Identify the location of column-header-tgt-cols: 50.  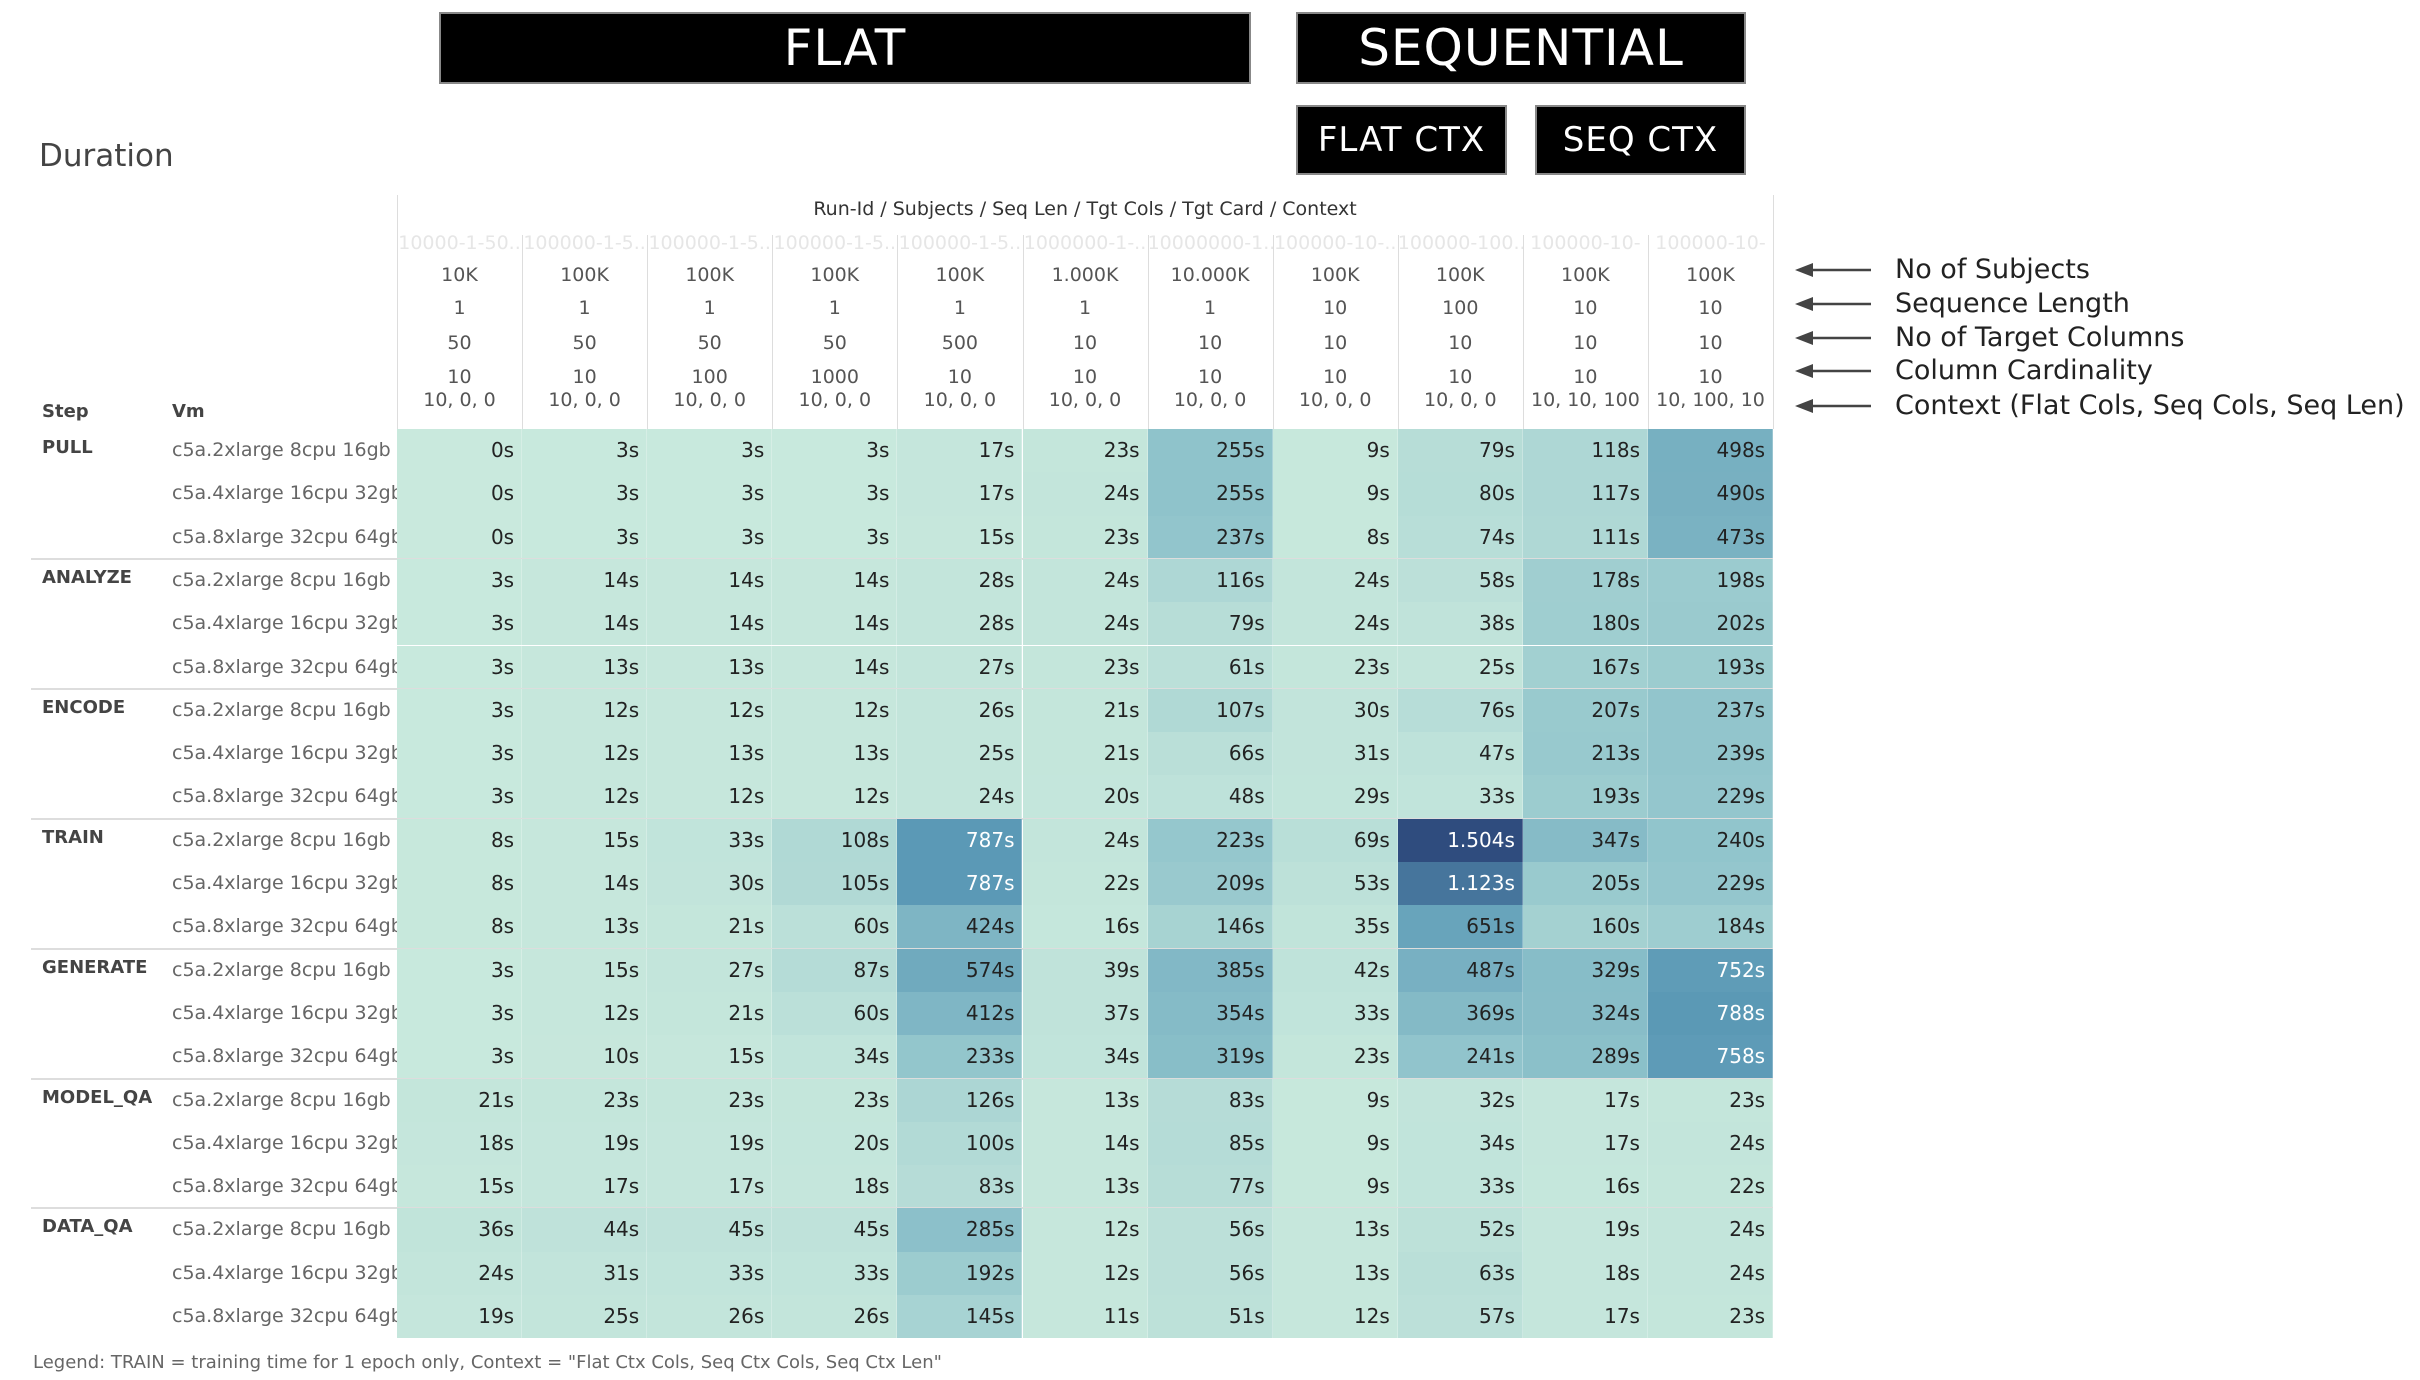
(709, 343).